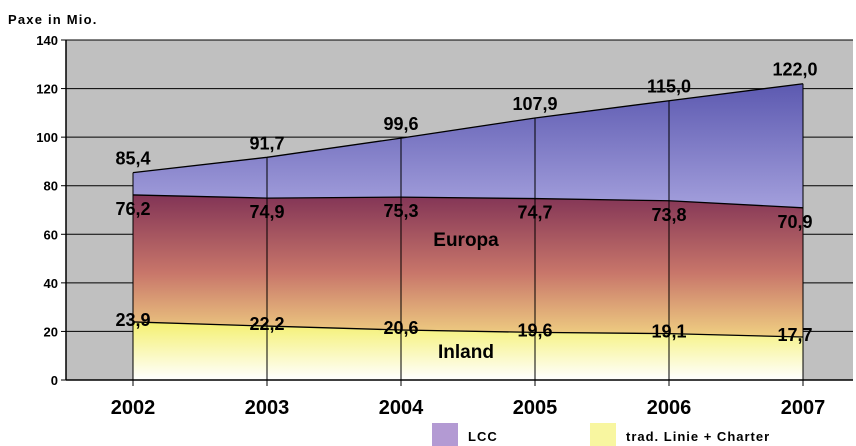 This screenshot has width=856, height=446. I want to click on y-tick-labels: 0 20 40 60 80 100 120 140, so click(47, 210).